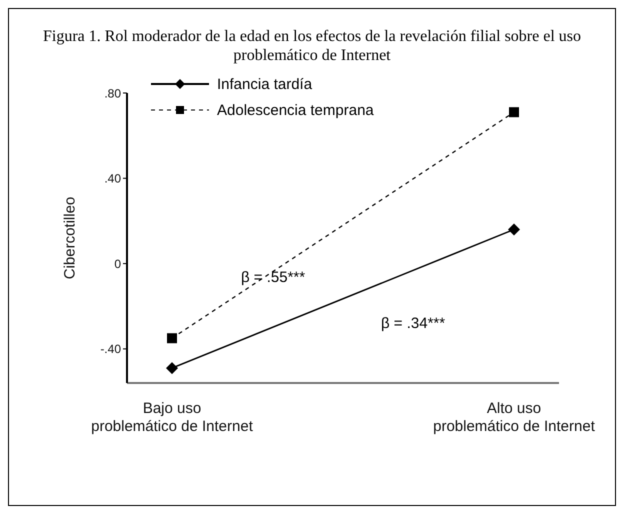 Image resolution: width=624 pixels, height=518 pixels. What do you see at coordinates (113, 93) in the screenshot?
I see `y-tick-label: .80` at bounding box center [113, 93].